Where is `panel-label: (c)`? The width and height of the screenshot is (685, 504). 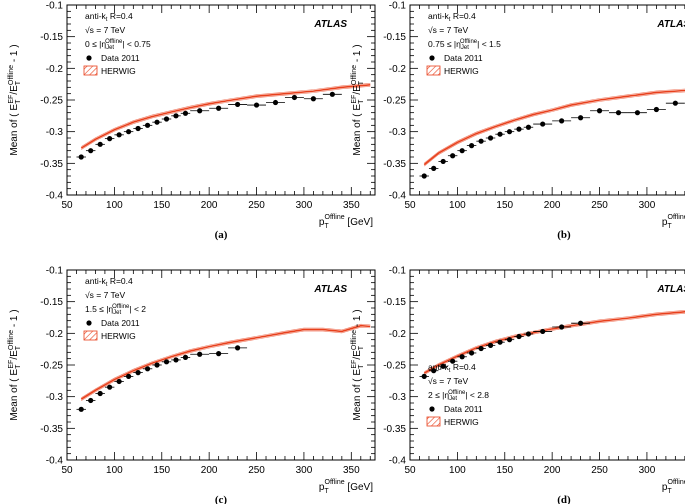 panel-label: (c) is located at coordinates (221, 499).